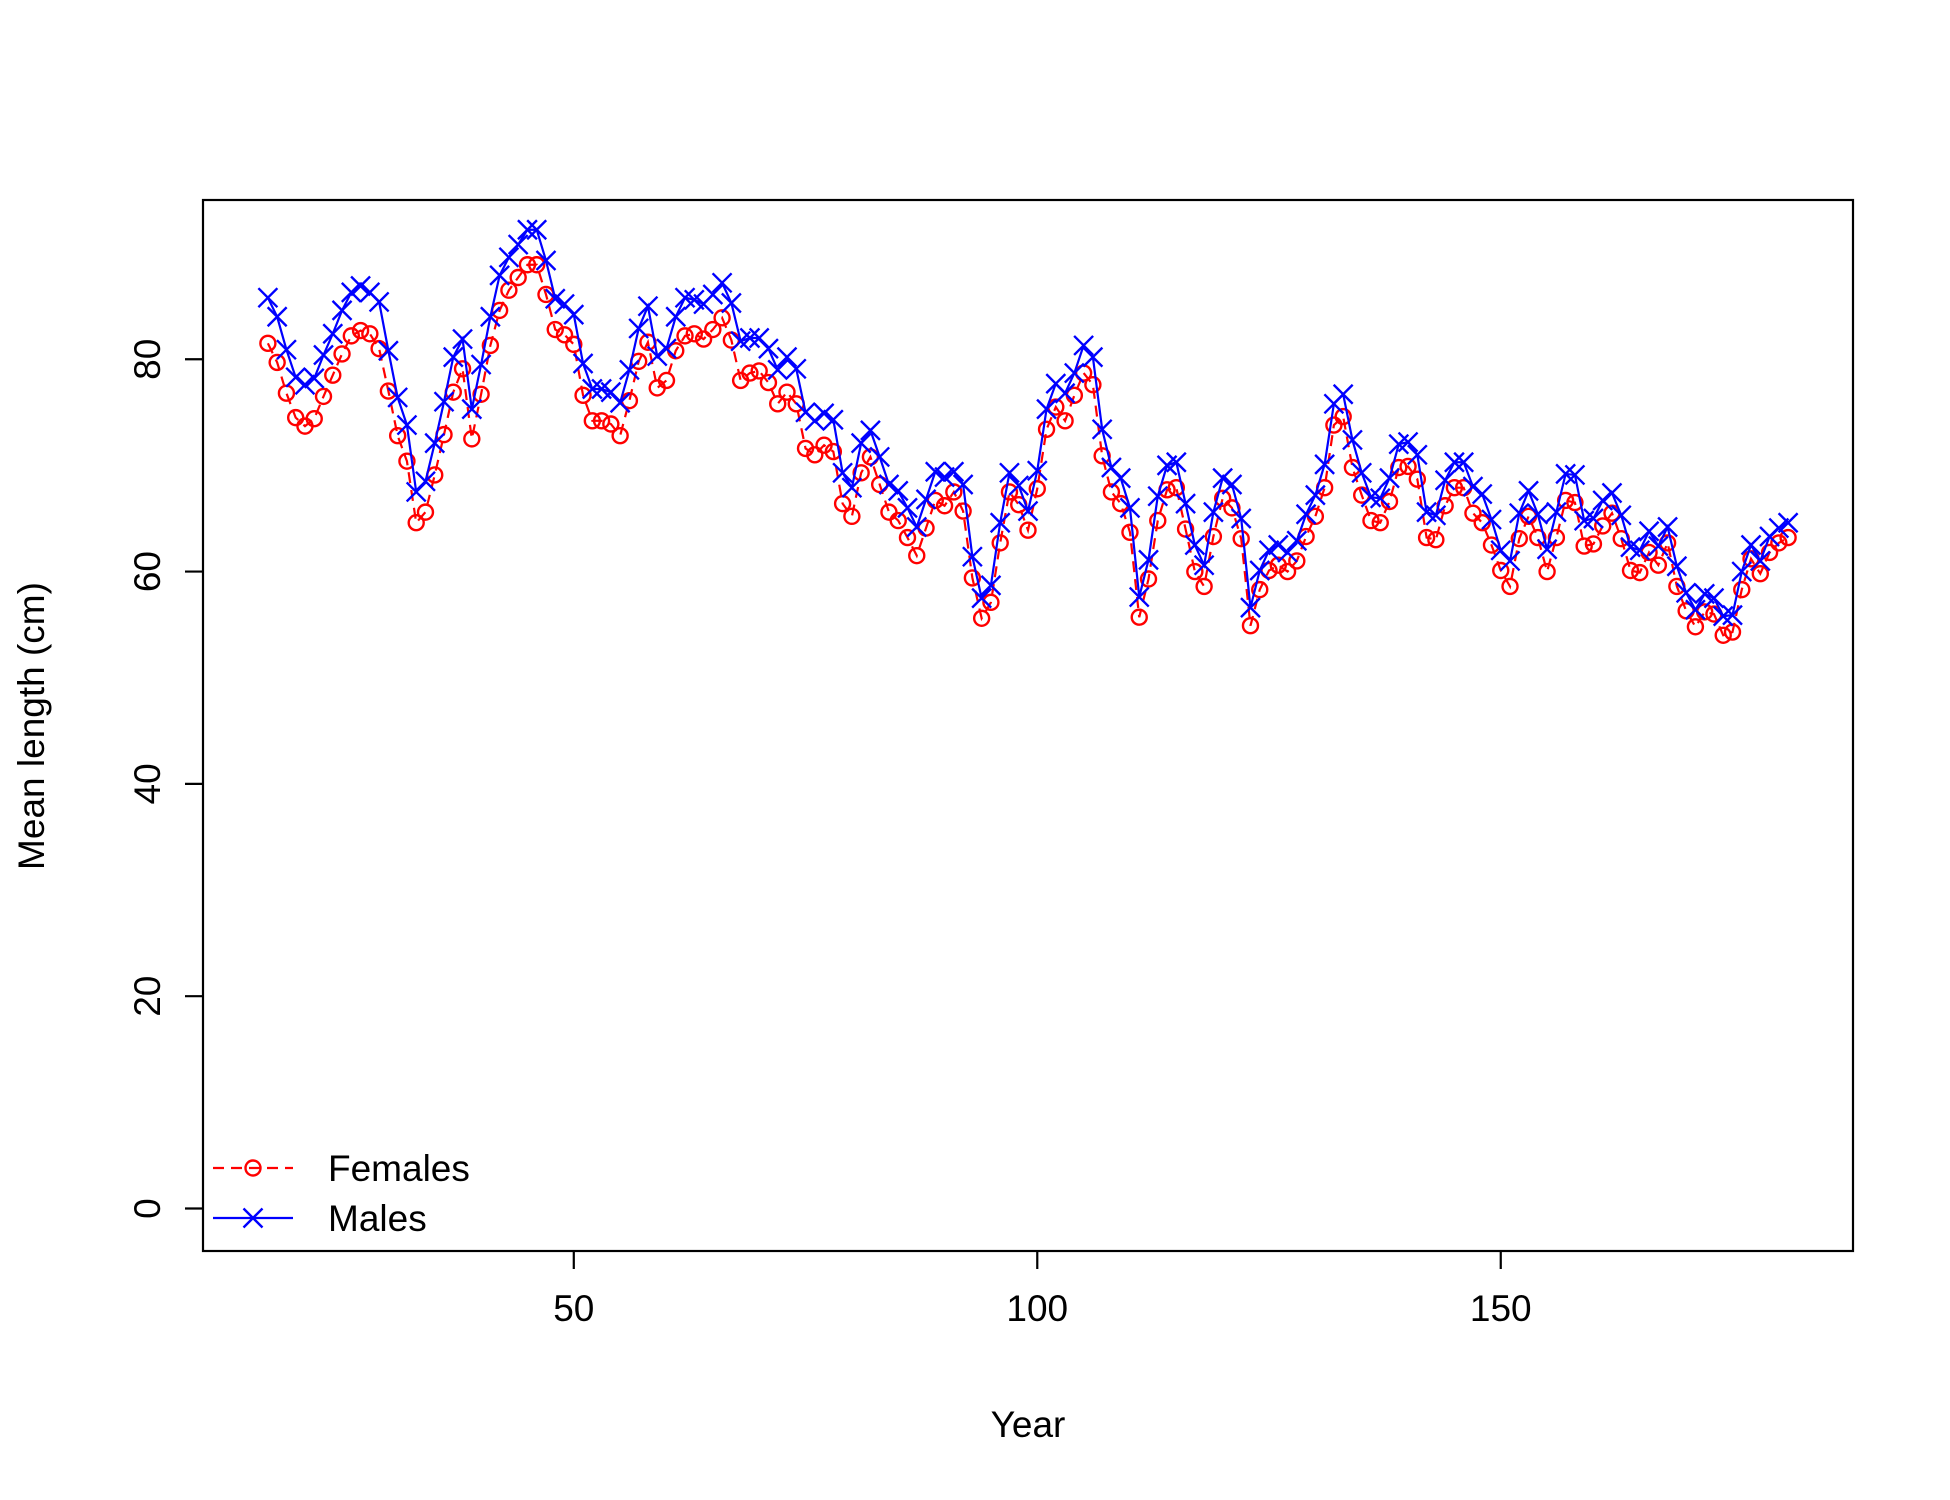 This screenshot has width=1950, height=1500. What do you see at coordinates (147, 996) in the screenshot?
I see `y-tick-label: 20` at bounding box center [147, 996].